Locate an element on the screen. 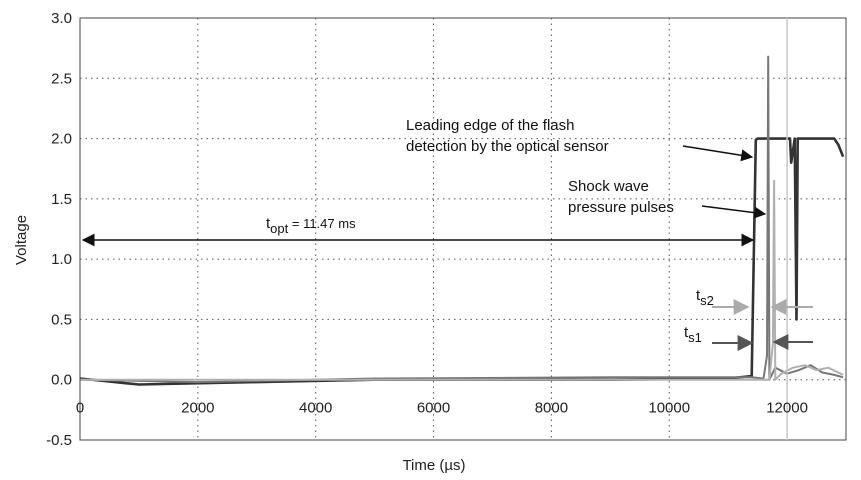  y-tick-label-6: 2.5 is located at coordinates (61, 78).